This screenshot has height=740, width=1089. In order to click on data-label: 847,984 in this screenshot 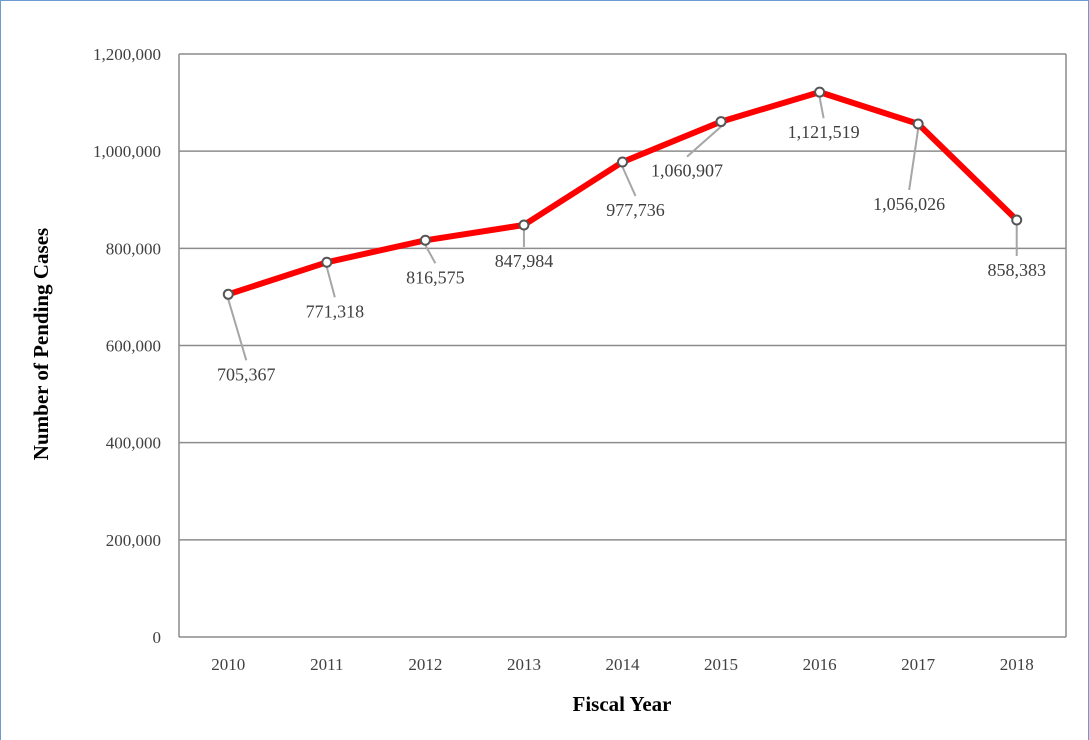, I will do `click(524, 261)`.